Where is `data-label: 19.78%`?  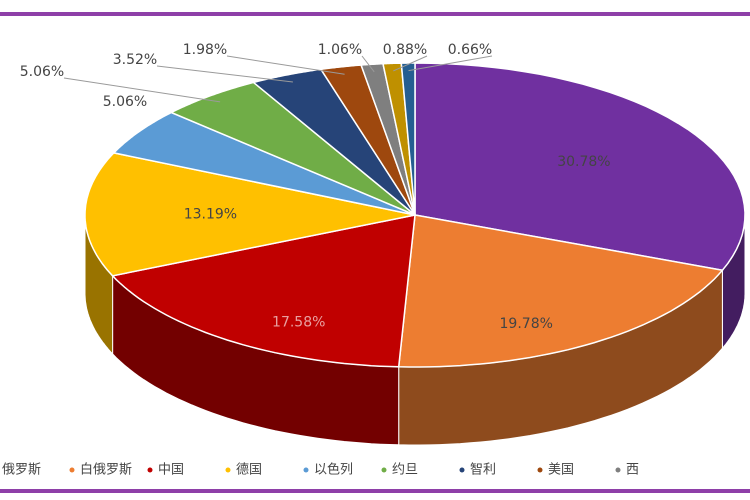 data-label: 19.78% is located at coordinates (526, 324).